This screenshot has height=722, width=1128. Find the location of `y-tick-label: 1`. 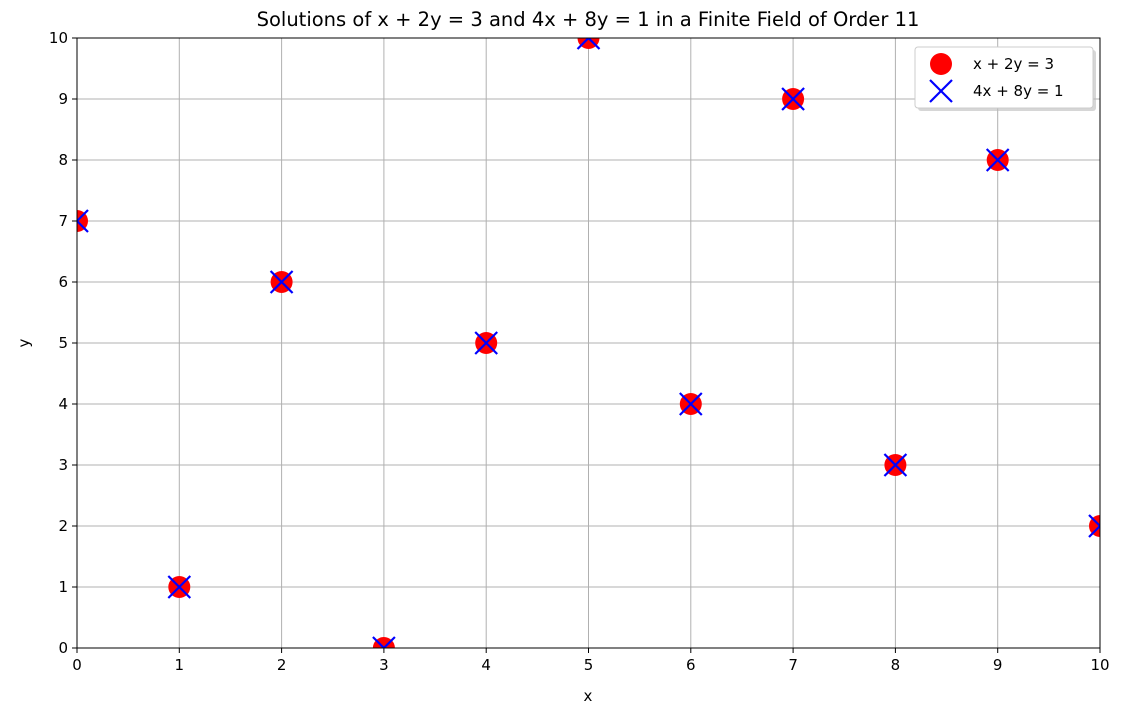

y-tick-label: 1 is located at coordinates (63, 587).